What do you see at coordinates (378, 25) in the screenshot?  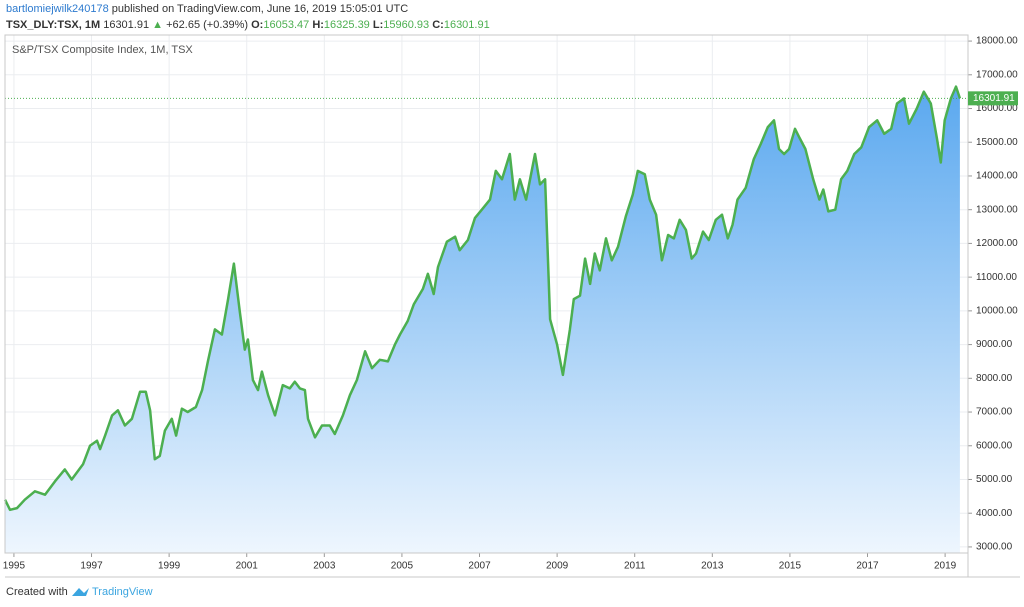 I see `low-label: L:` at bounding box center [378, 25].